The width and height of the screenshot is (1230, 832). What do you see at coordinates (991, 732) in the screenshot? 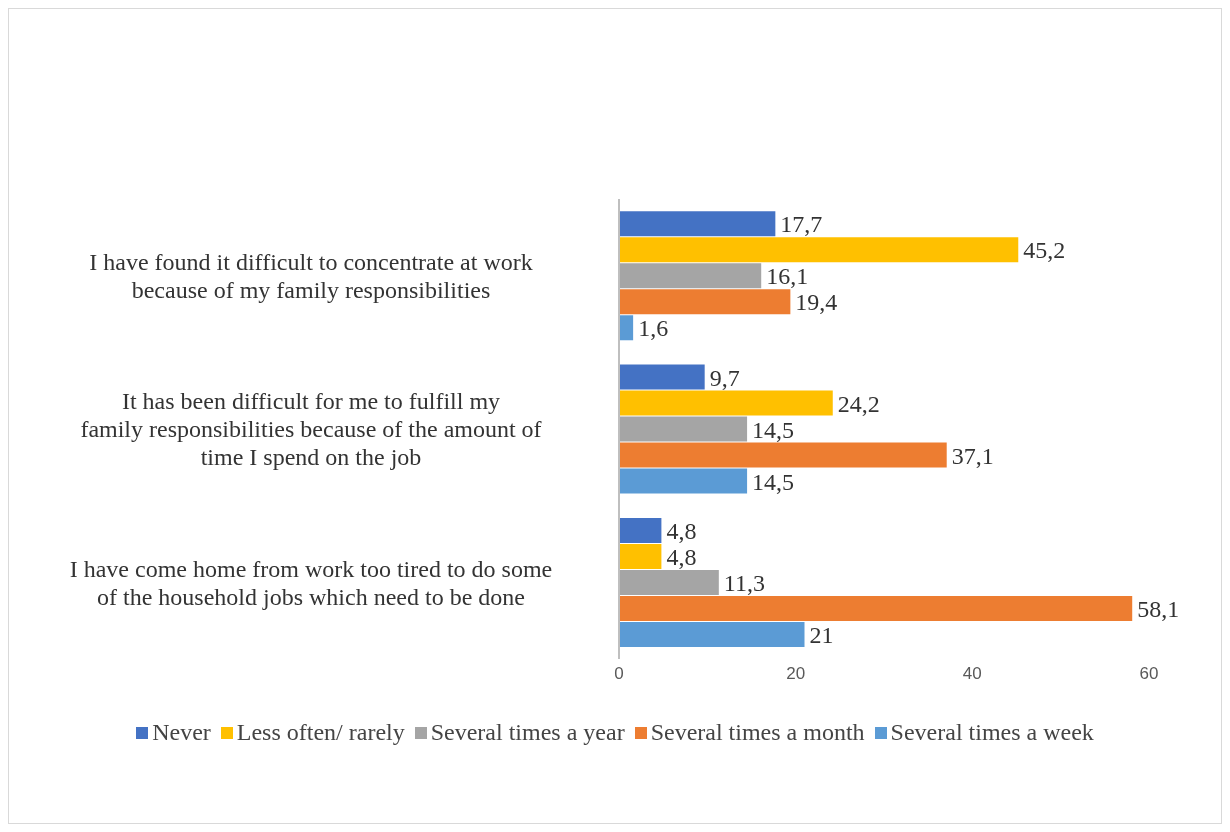
I see `legend-label: Several times a week` at bounding box center [991, 732].